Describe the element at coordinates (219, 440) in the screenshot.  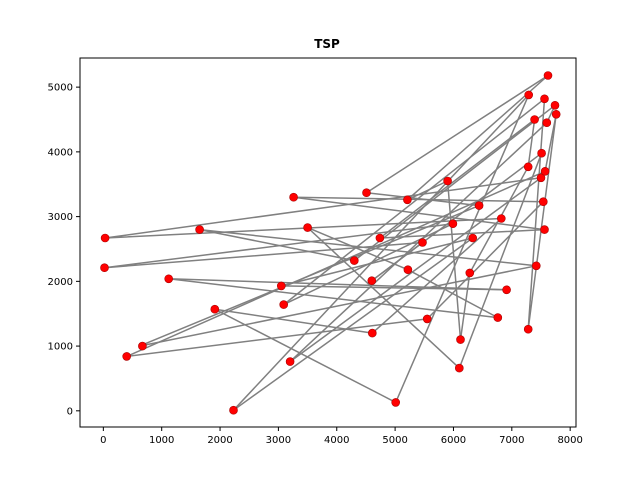
I see `x-tick-label: 2000` at that location.